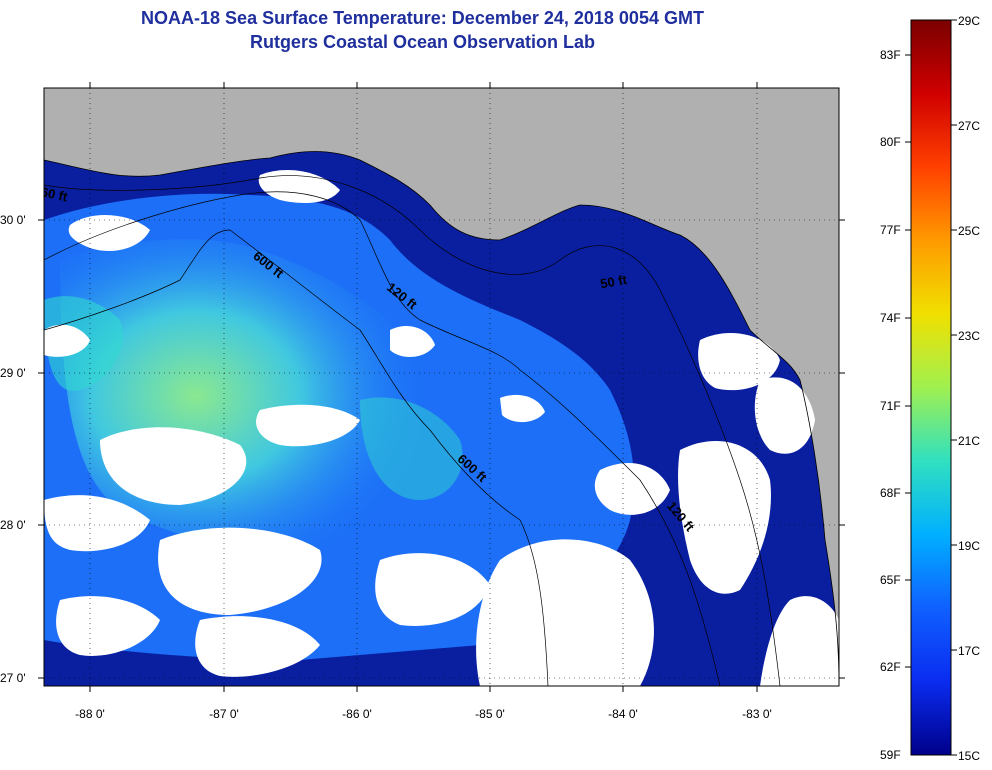 The image size is (992, 770). What do you see at coordinates (224, 714) in the screenshot?
I see `lon-label: -87 0'` at bounding box center [224, 714].